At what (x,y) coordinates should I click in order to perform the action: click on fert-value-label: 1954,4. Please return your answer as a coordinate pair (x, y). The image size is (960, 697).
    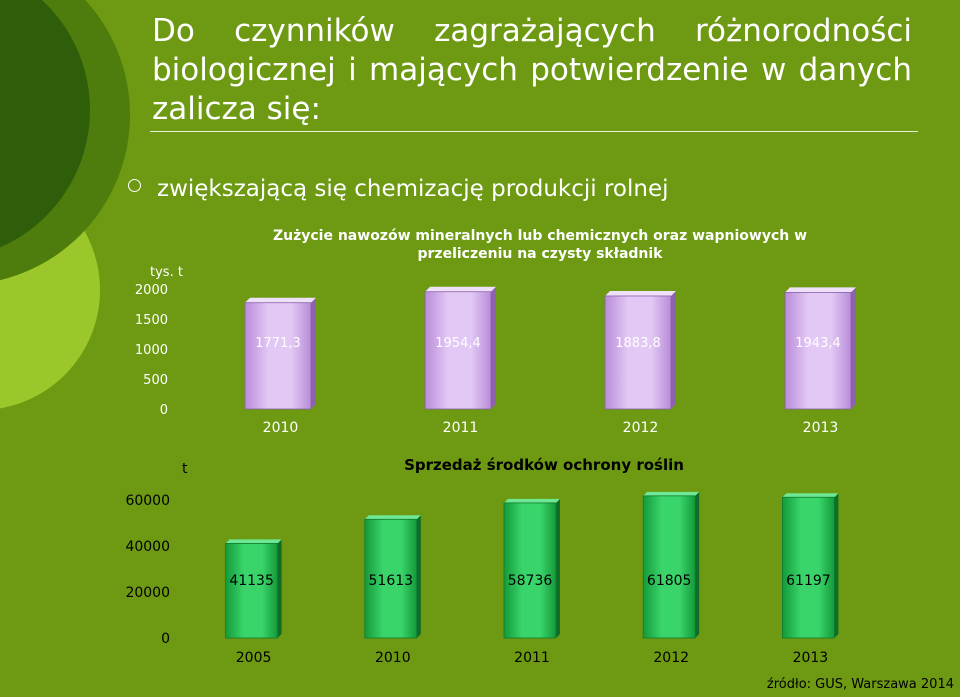
    Looking at the image, I should click on (458, 343).